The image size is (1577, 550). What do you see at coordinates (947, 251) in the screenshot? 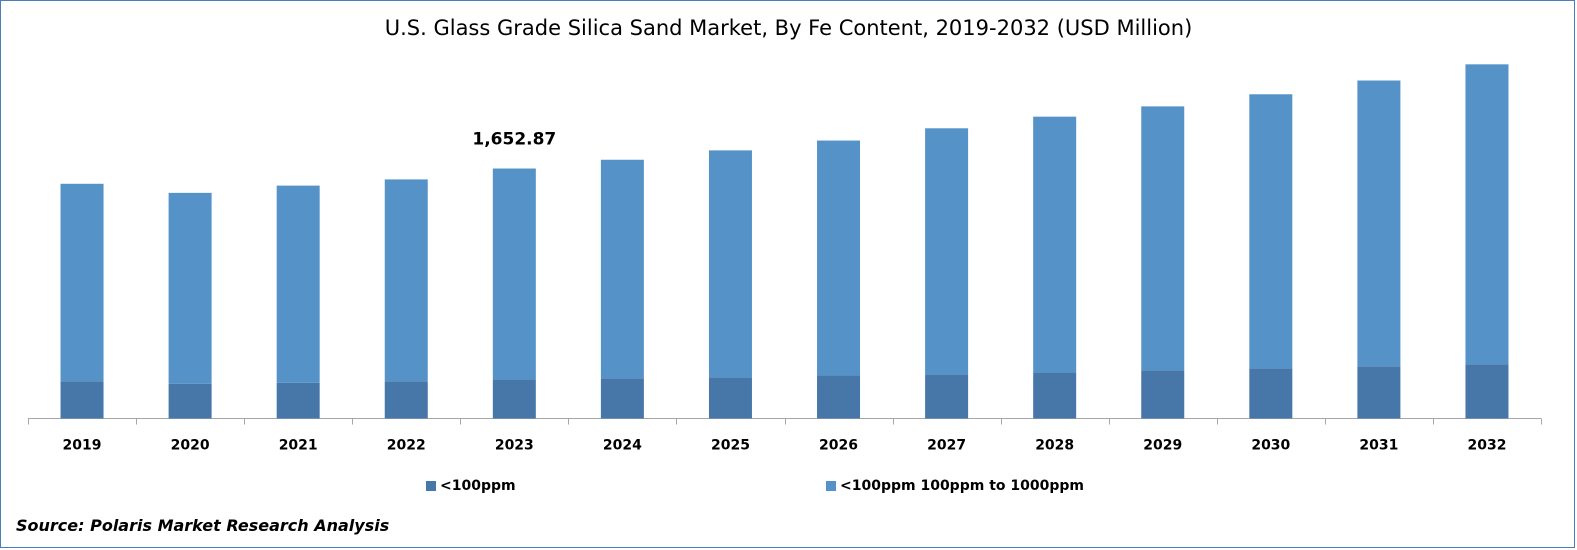
I see `bar-segment-100-to-1000ppm-2027` at bounding box center [947, 251].